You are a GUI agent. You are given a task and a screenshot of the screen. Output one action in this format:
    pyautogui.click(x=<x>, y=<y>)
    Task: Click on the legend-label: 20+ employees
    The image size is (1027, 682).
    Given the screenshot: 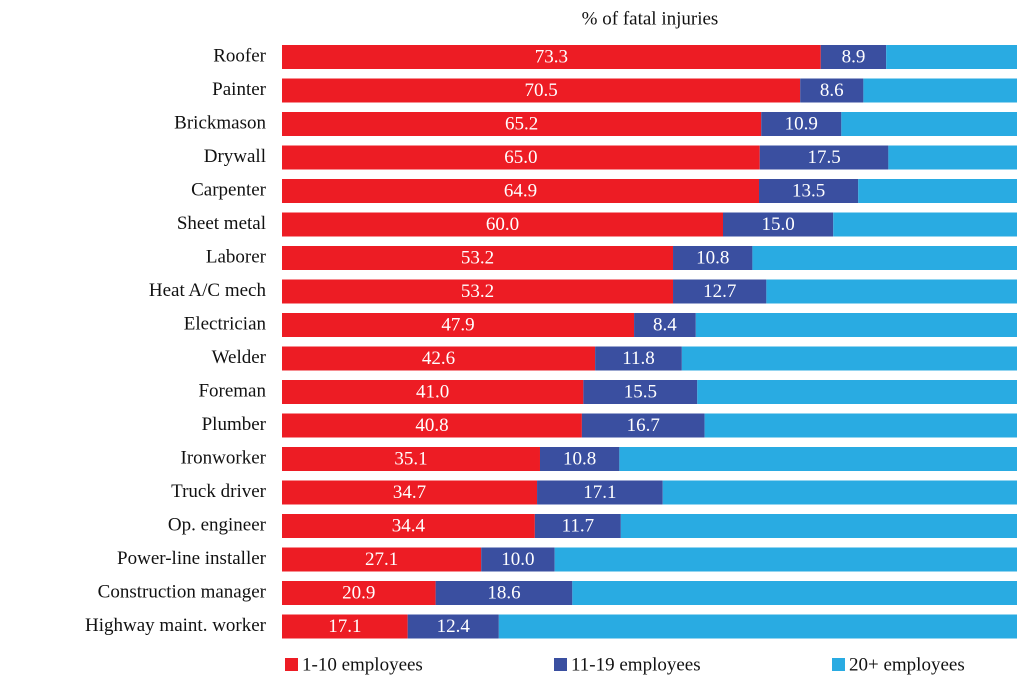 What is the action you would take?
    pyautogui.click(x=907, y=664)
    